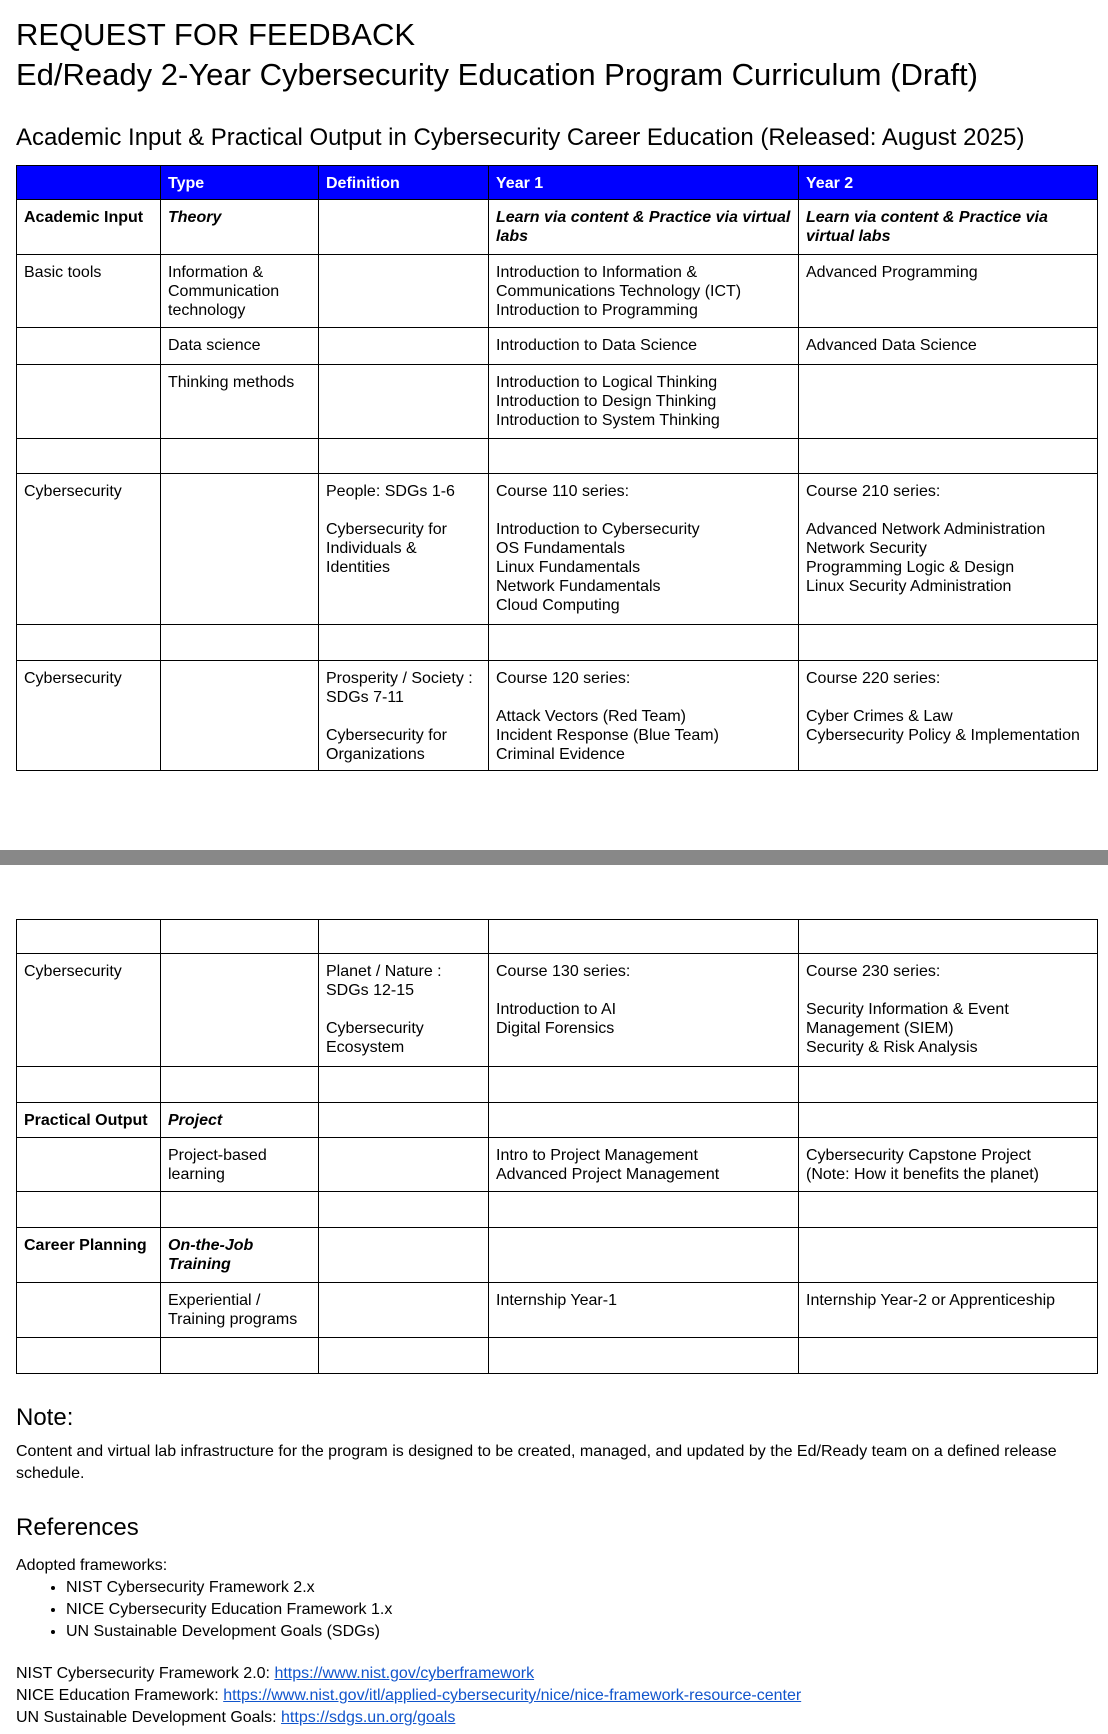 The height and width of the screenshot is (1734, 1108). What do you see at coordinates (643, 346) in the screenshot?
I see `table-cell: Introduction to Data Science` at bounding box center [643, 346].